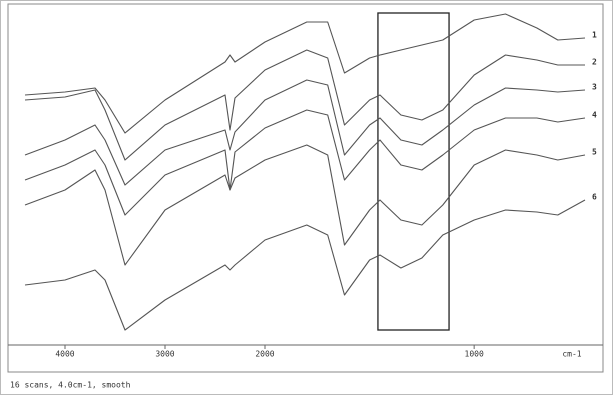  I want to click on x-tick-label: 4000, so click(64, 354).